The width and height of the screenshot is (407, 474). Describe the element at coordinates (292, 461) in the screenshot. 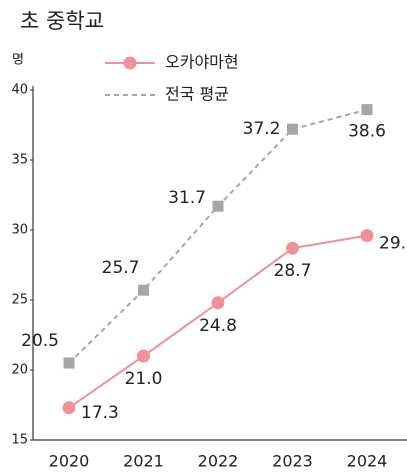

I see `x-tick-label: 2023` at that location.